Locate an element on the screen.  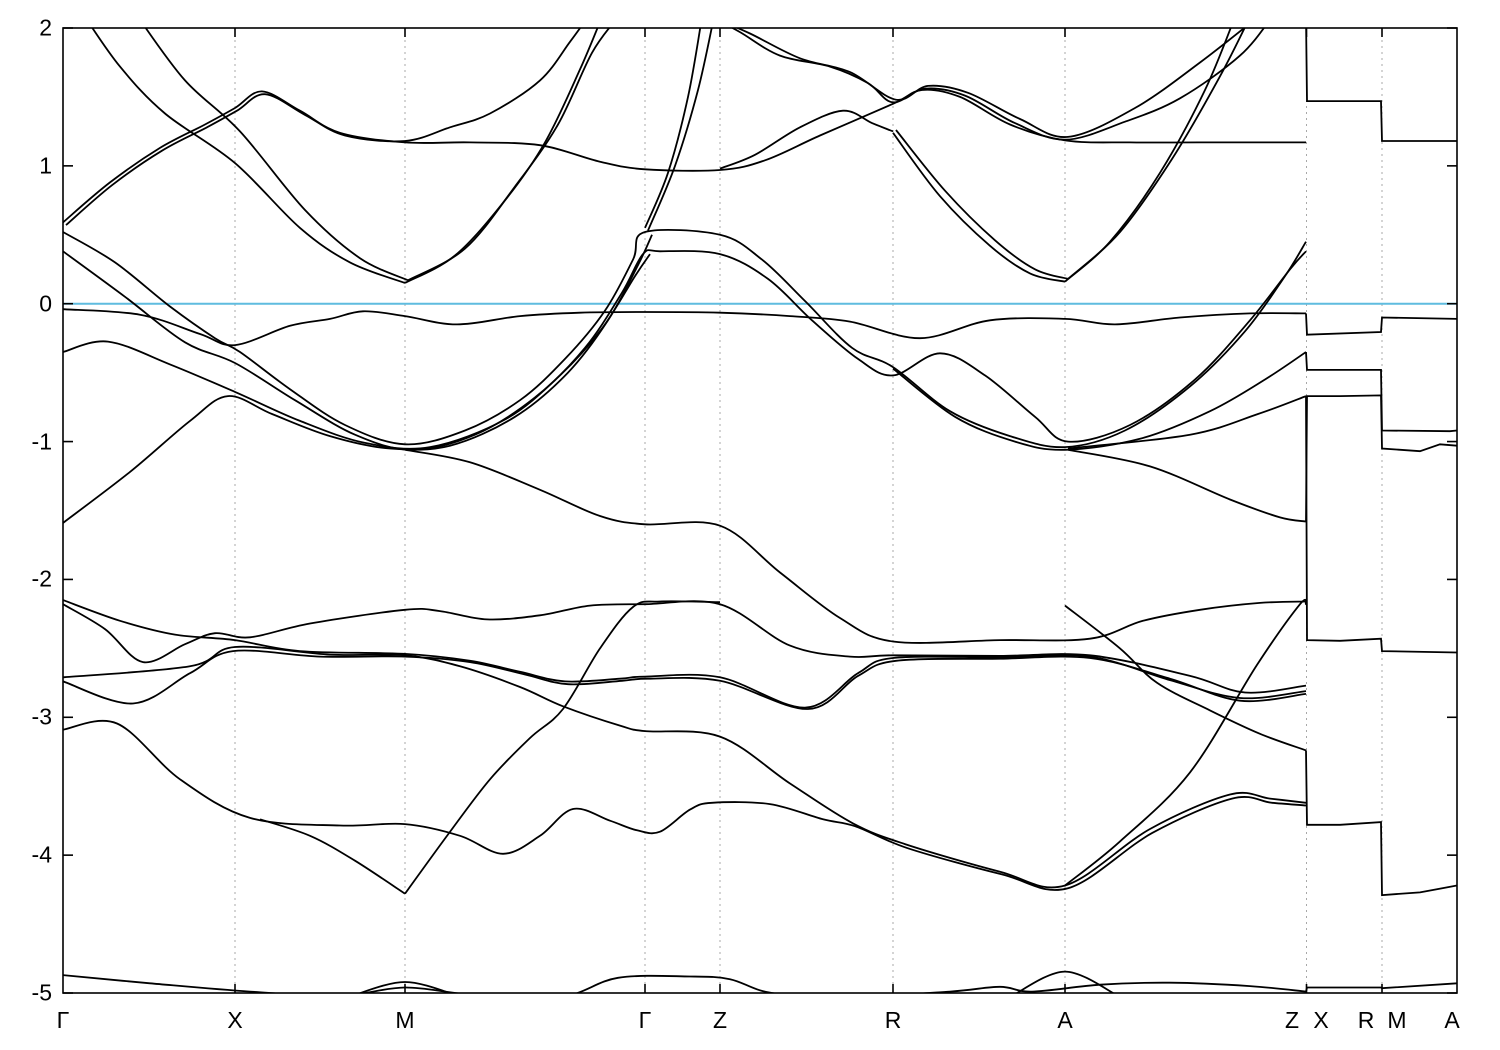
y-tick-label--3: -3 is located at coordinates (41, 716).